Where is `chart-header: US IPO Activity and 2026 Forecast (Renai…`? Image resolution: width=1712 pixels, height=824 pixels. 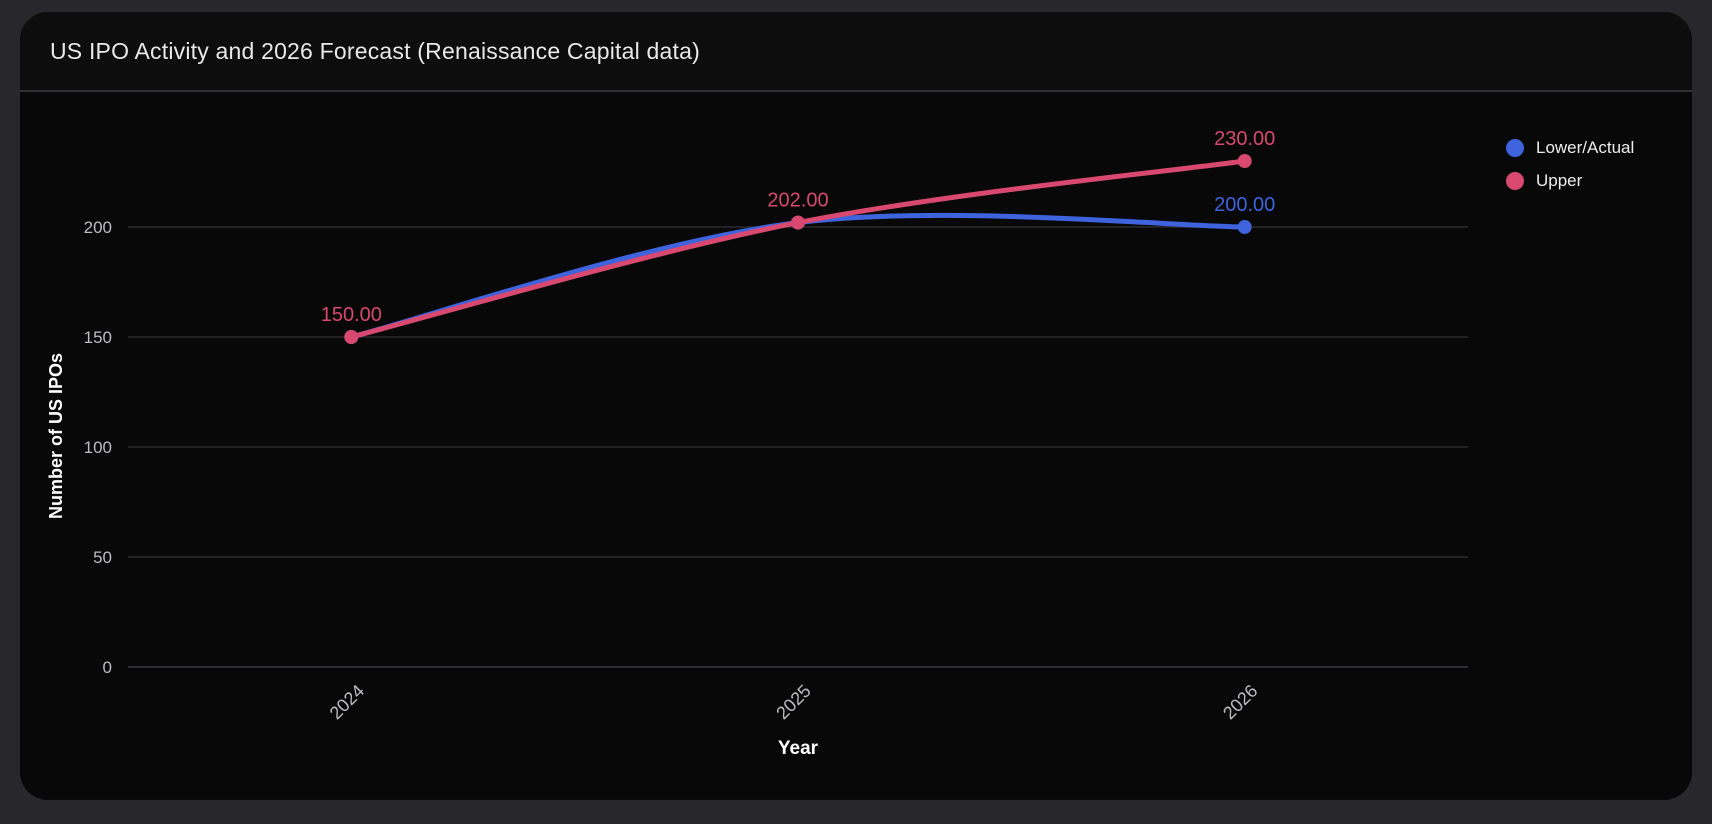
chart-header: US IPO Activity and 2026 Forecast (Renai… is located at coordinates (856, 52).